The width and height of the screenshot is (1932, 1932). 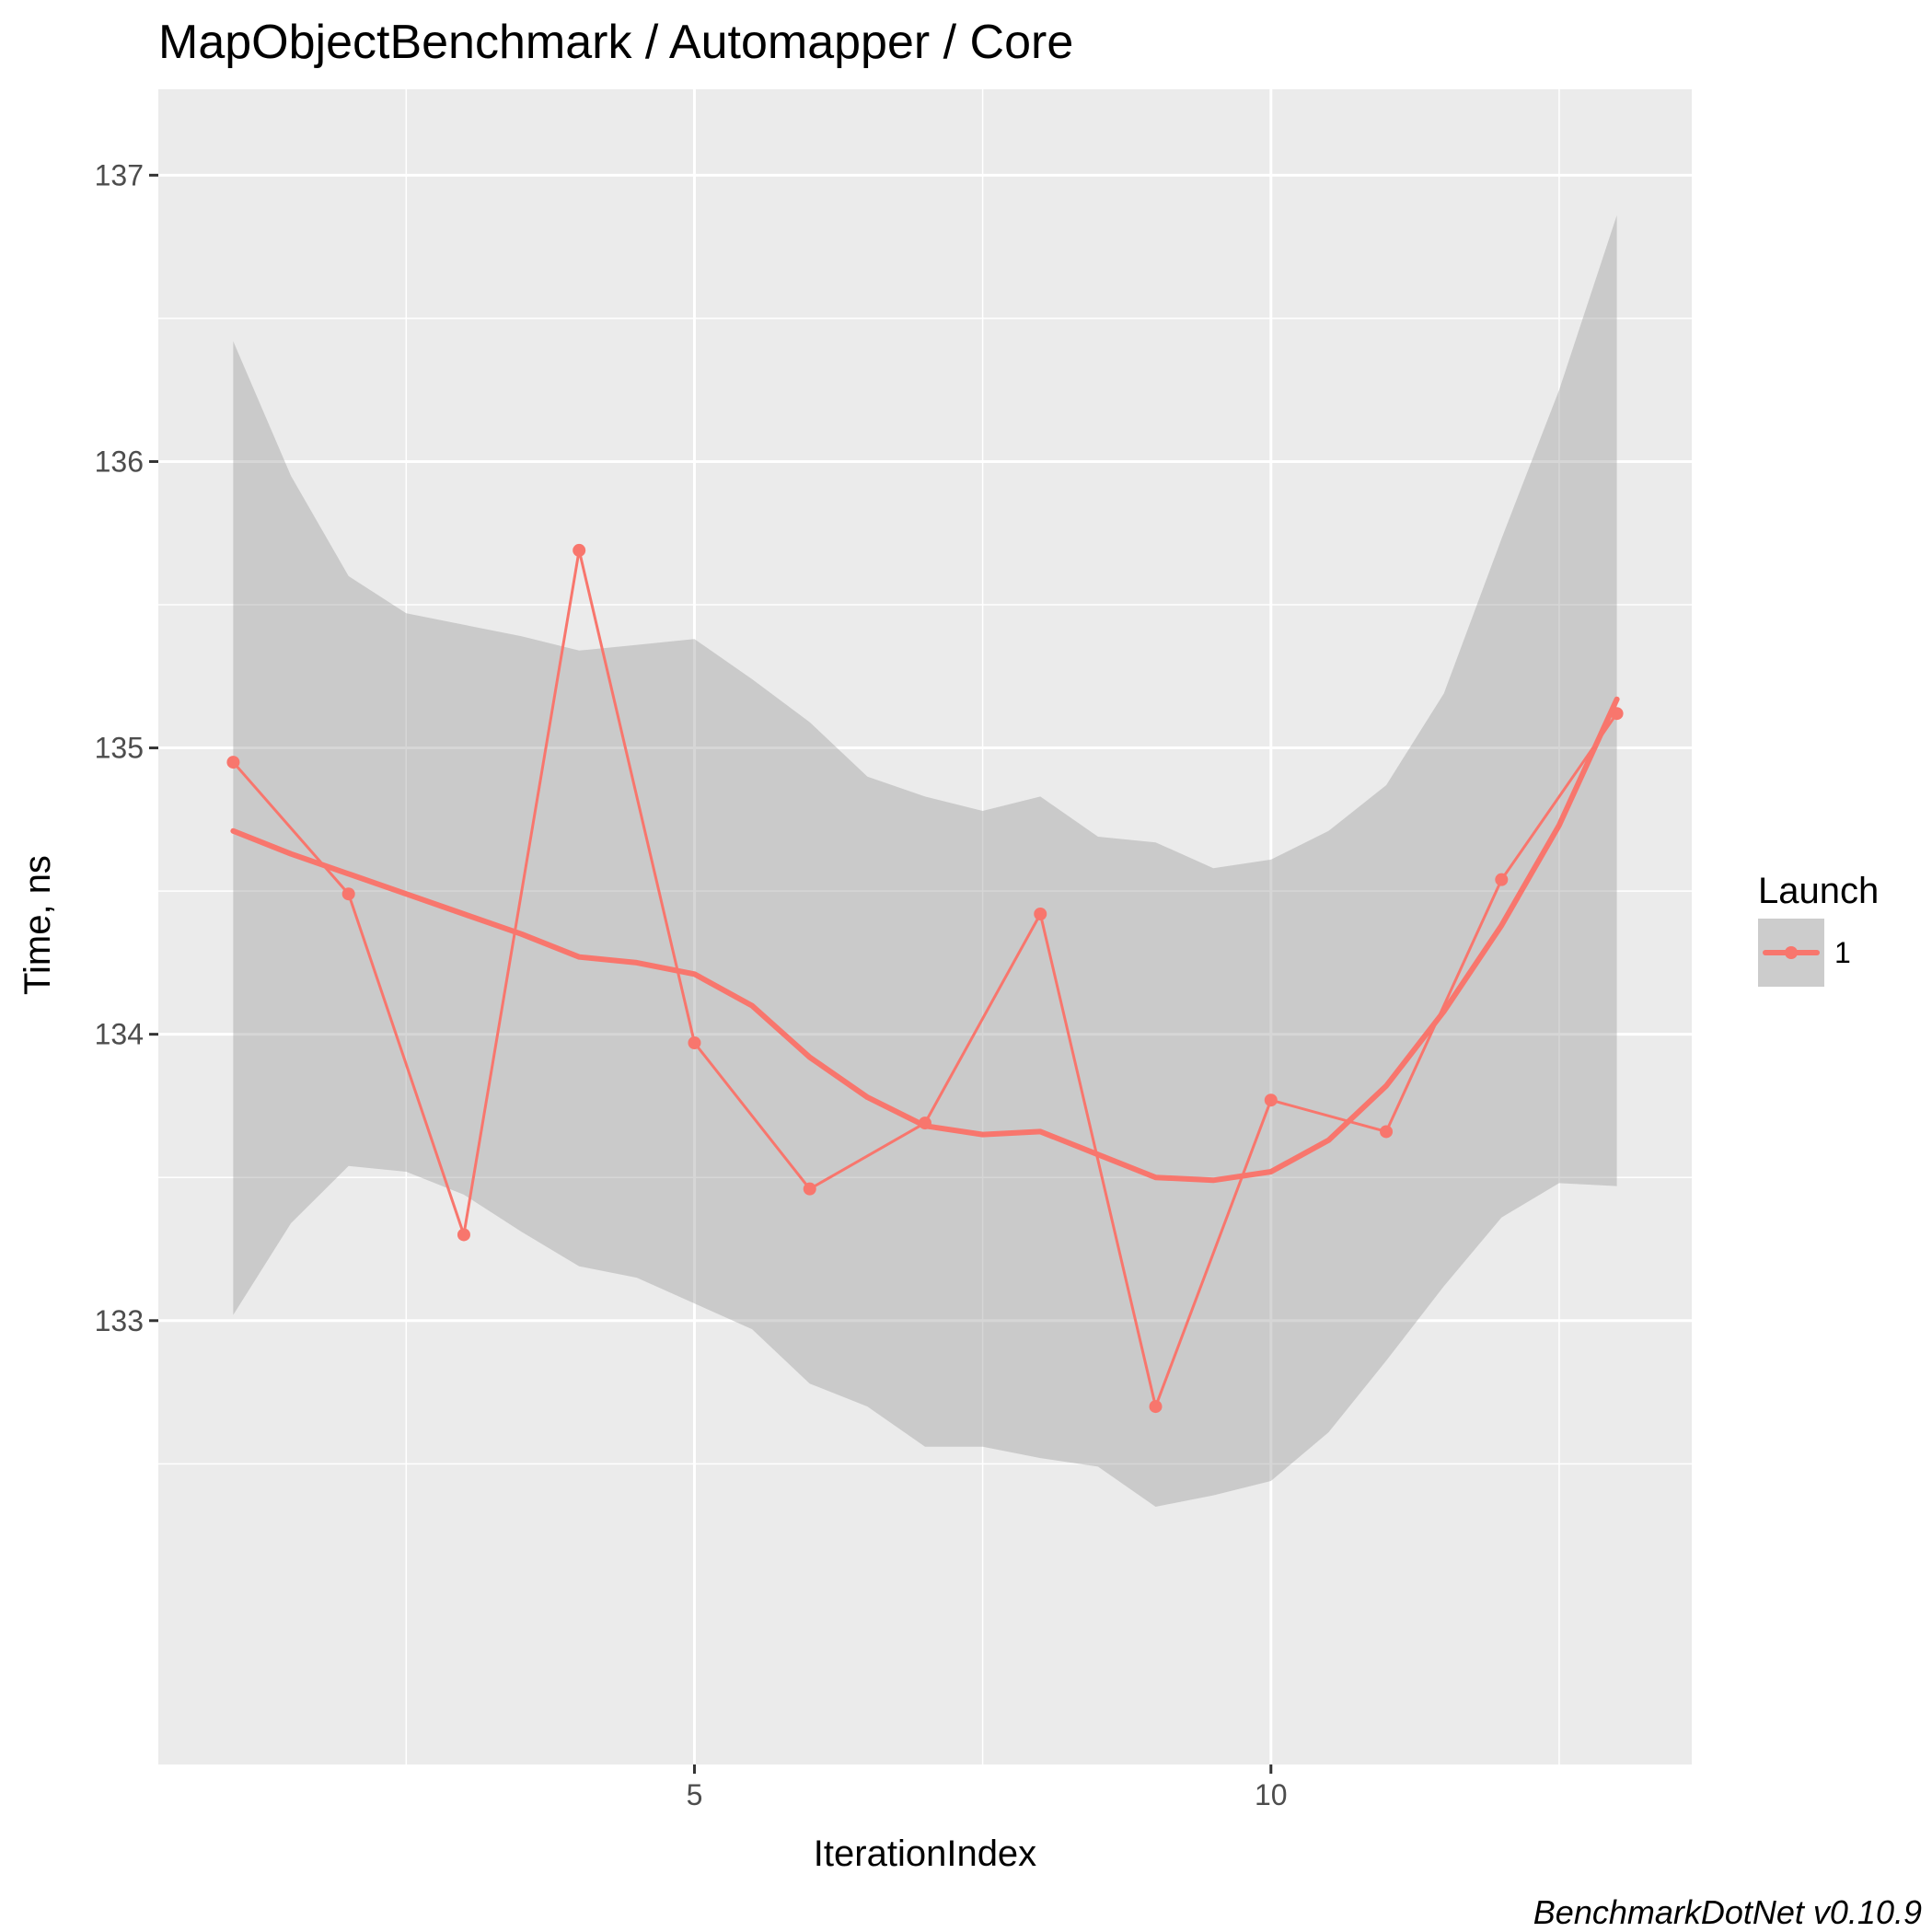 I want to click on legend: Launch 1, so click(x=1819, y=929).